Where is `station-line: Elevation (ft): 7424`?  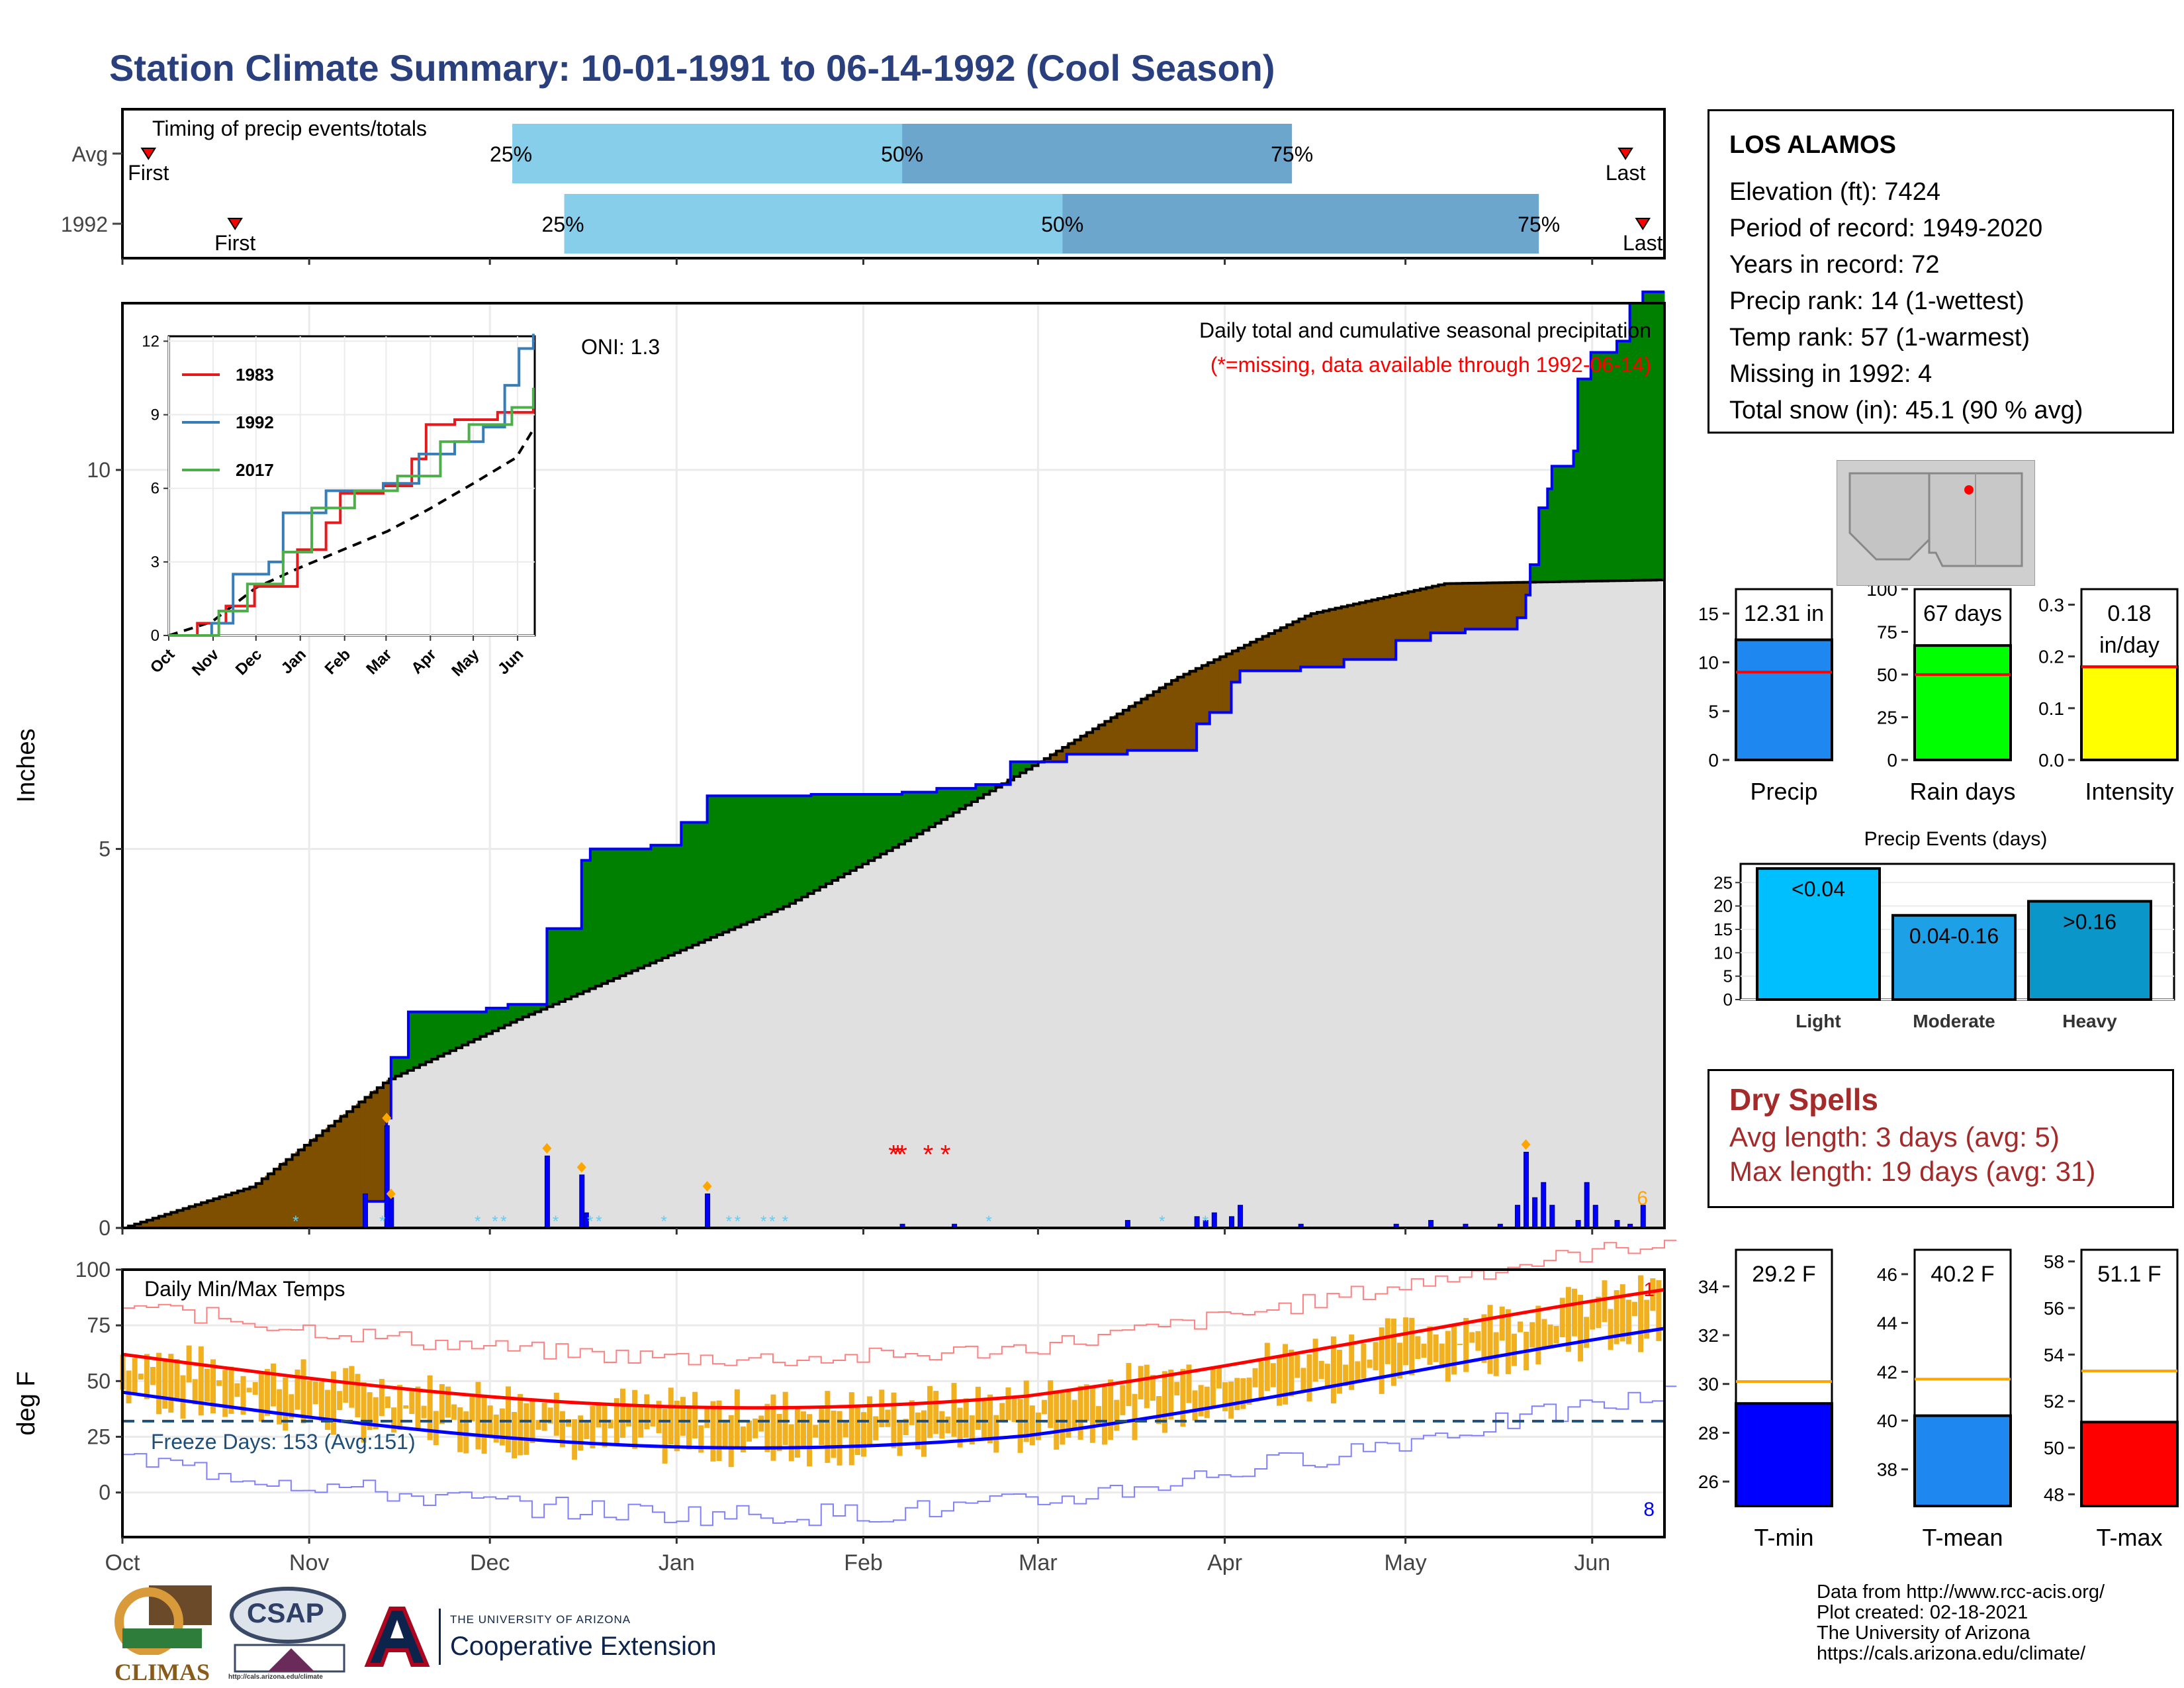 station-line: Elevation (ft): 7424 is located at coordinates (1834, 192).